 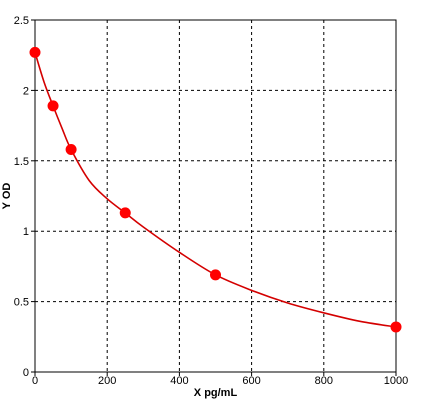 I want to click on y-tick-label: 0.5, so click(x=21, y=303).